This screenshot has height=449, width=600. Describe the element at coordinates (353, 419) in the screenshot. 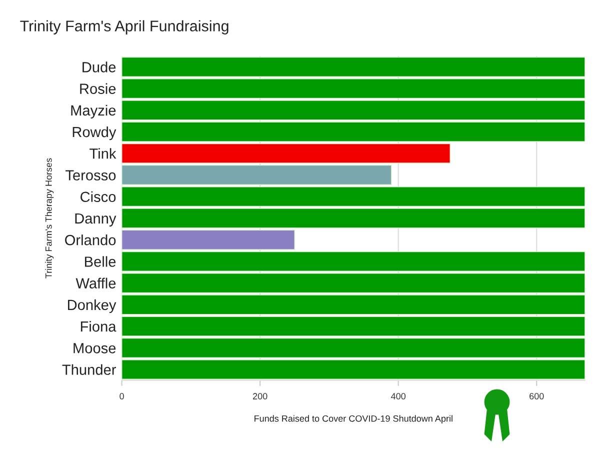

I see `x-axis-title: Funds Raised to Cover COVID-19 Shutdown April` at that location.